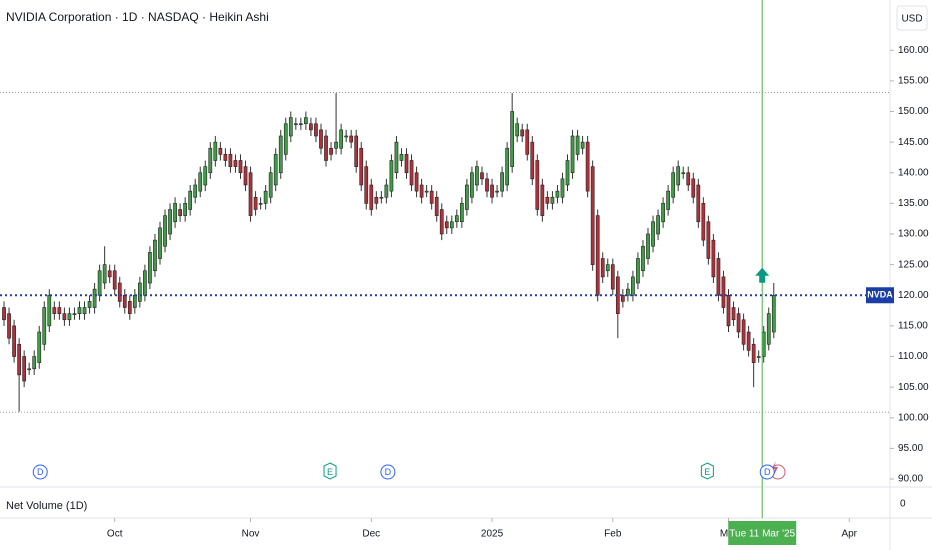 This screenshot has width=932, height=550. What do you see at coordinates (913, 264) in the screenshot?
I see `y-tick-label: 125.00` at bounding box center [913, 264].